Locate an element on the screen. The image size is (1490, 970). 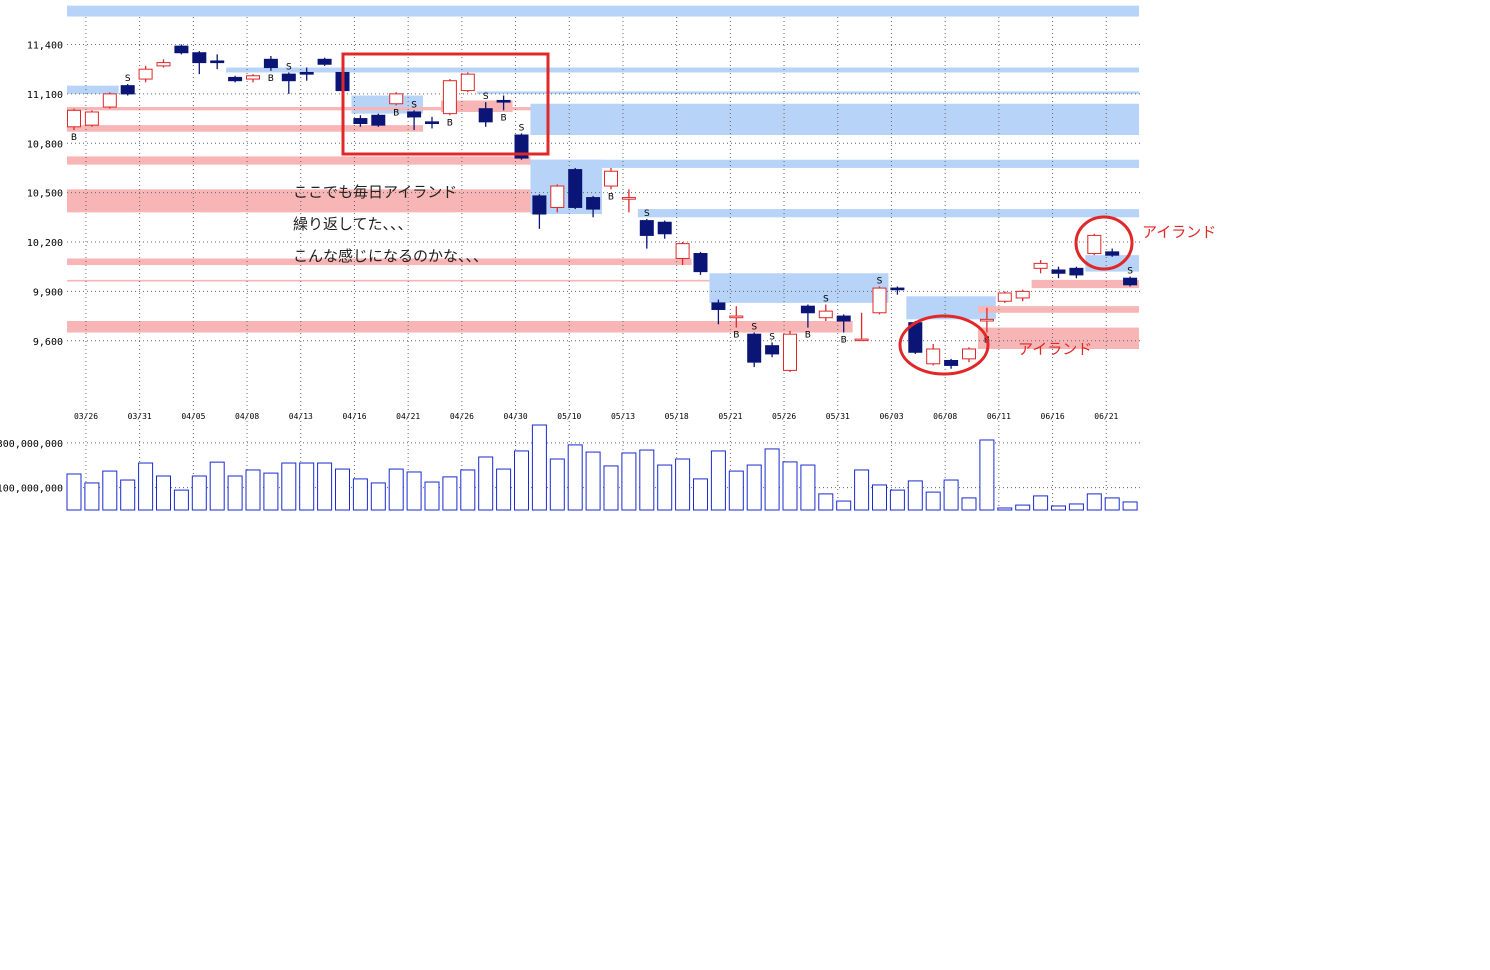
y-tick-label: 9,600 is located at coordinates (48, 342).